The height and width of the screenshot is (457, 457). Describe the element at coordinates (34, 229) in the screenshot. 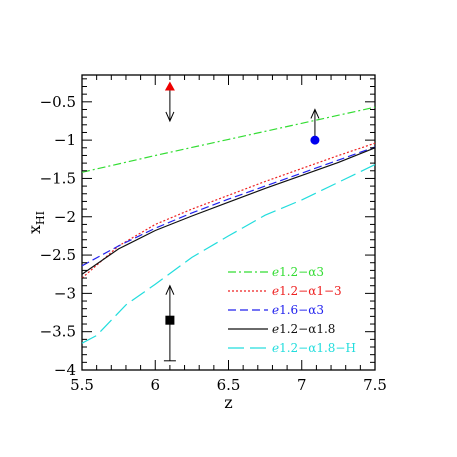

I see `y-axis-label-main: x` at that location.